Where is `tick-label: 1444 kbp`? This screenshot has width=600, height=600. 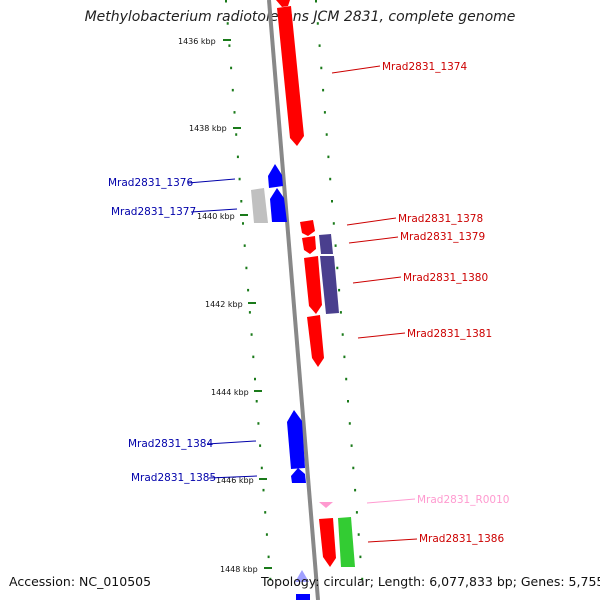
tick-label: 1444 kbp is located at coordinates (230, 392).